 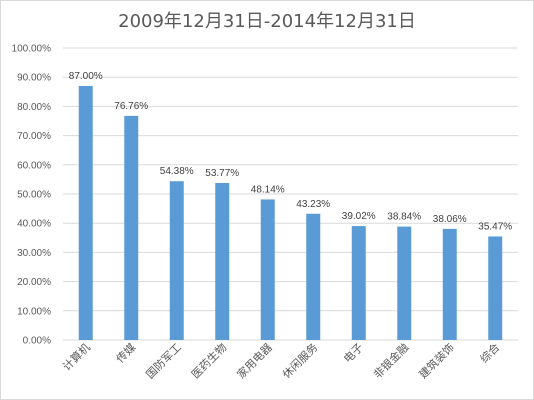 What do you see at coordinates (76, 356) in the screenshot?
I see `x-category-label: 计算机` at bounding box center [76, 356].